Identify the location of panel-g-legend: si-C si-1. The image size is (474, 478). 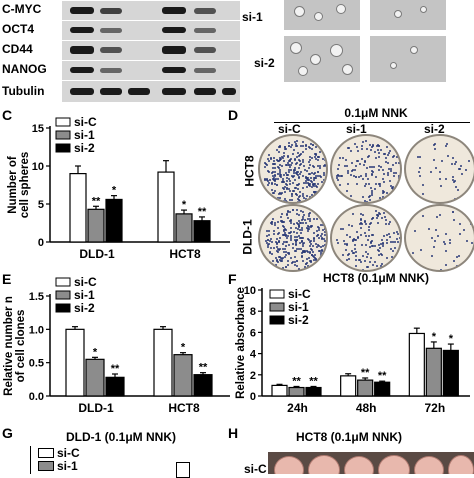
(59, 459).